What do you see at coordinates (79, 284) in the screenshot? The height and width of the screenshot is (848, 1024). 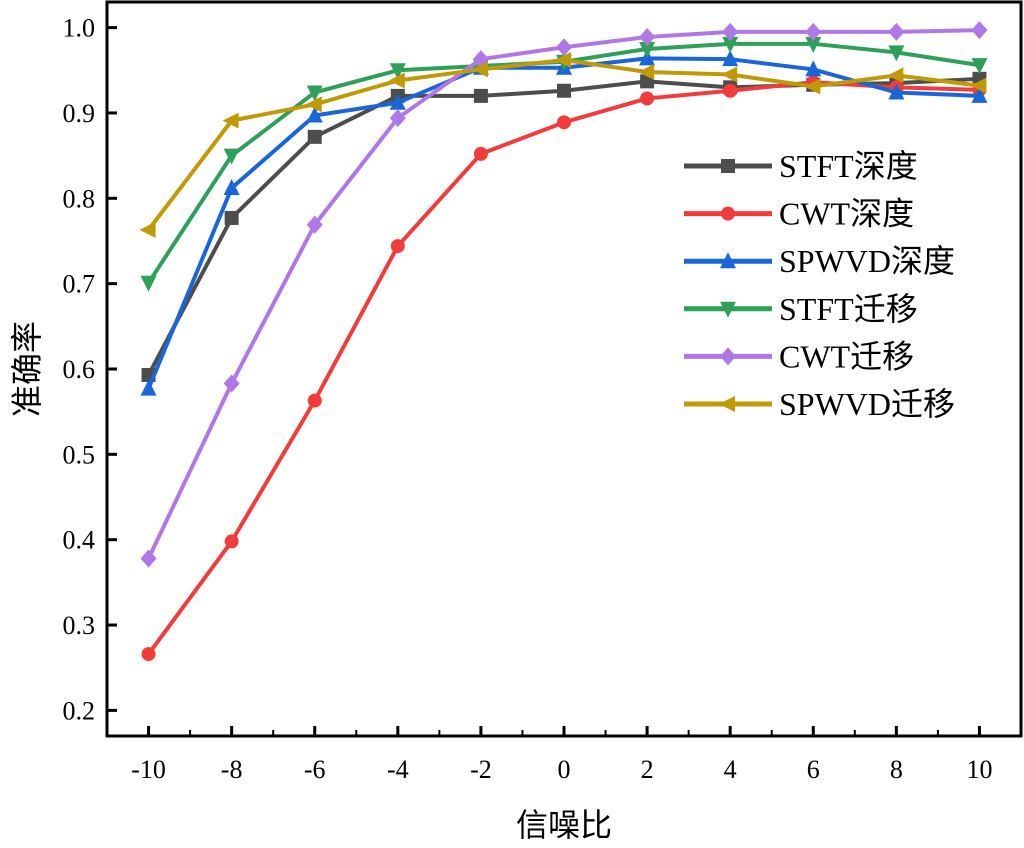 I see `y-tick-label: 0.7` at bounding box center [79, 284].